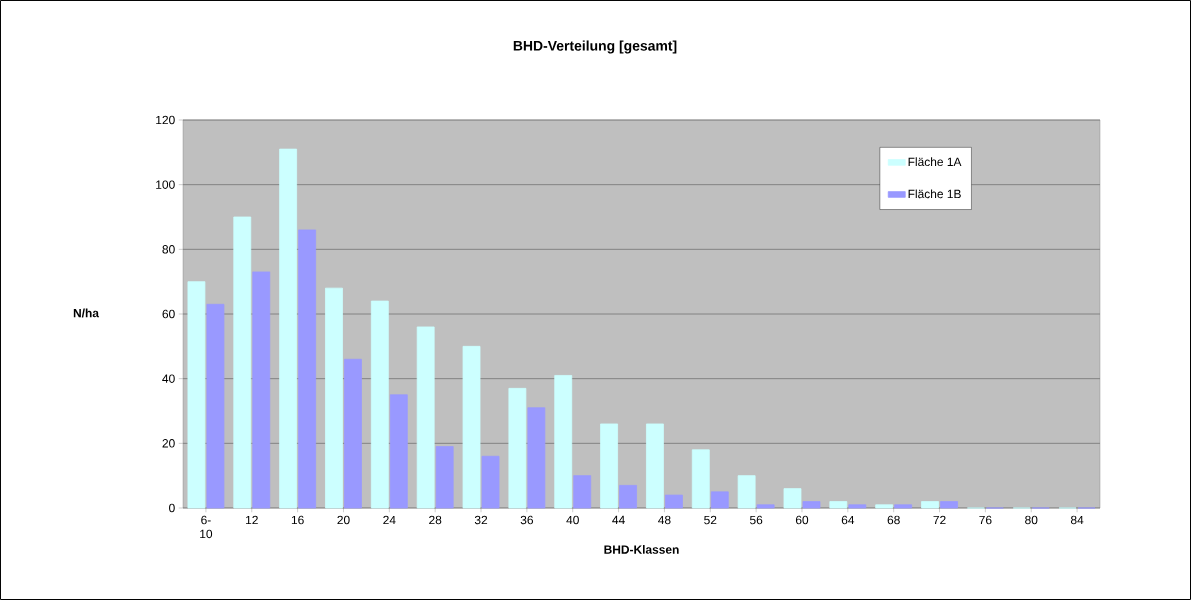  Describe the element at coordinates (168, 443) in the screenshot. I see `y-tick-label: 20` at that location.